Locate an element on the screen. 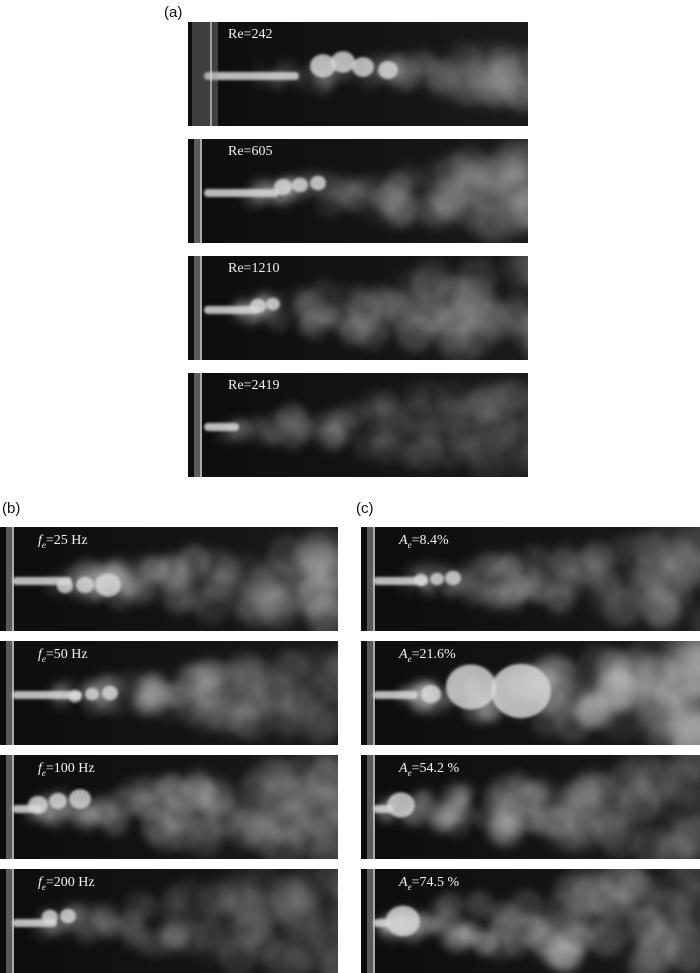  photo-panel-c1: Ae=8.4% is located at coordinates (530, 579).